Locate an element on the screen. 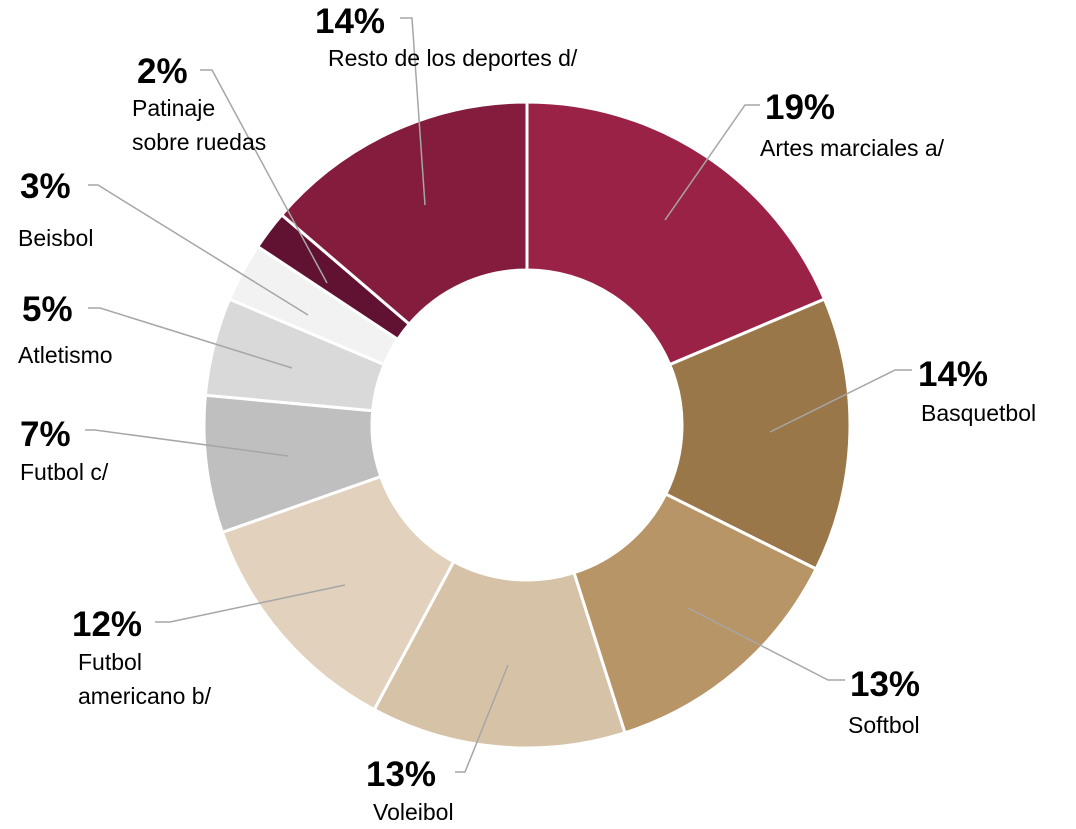  value-label: 7% is located at coordinates (45, 434).